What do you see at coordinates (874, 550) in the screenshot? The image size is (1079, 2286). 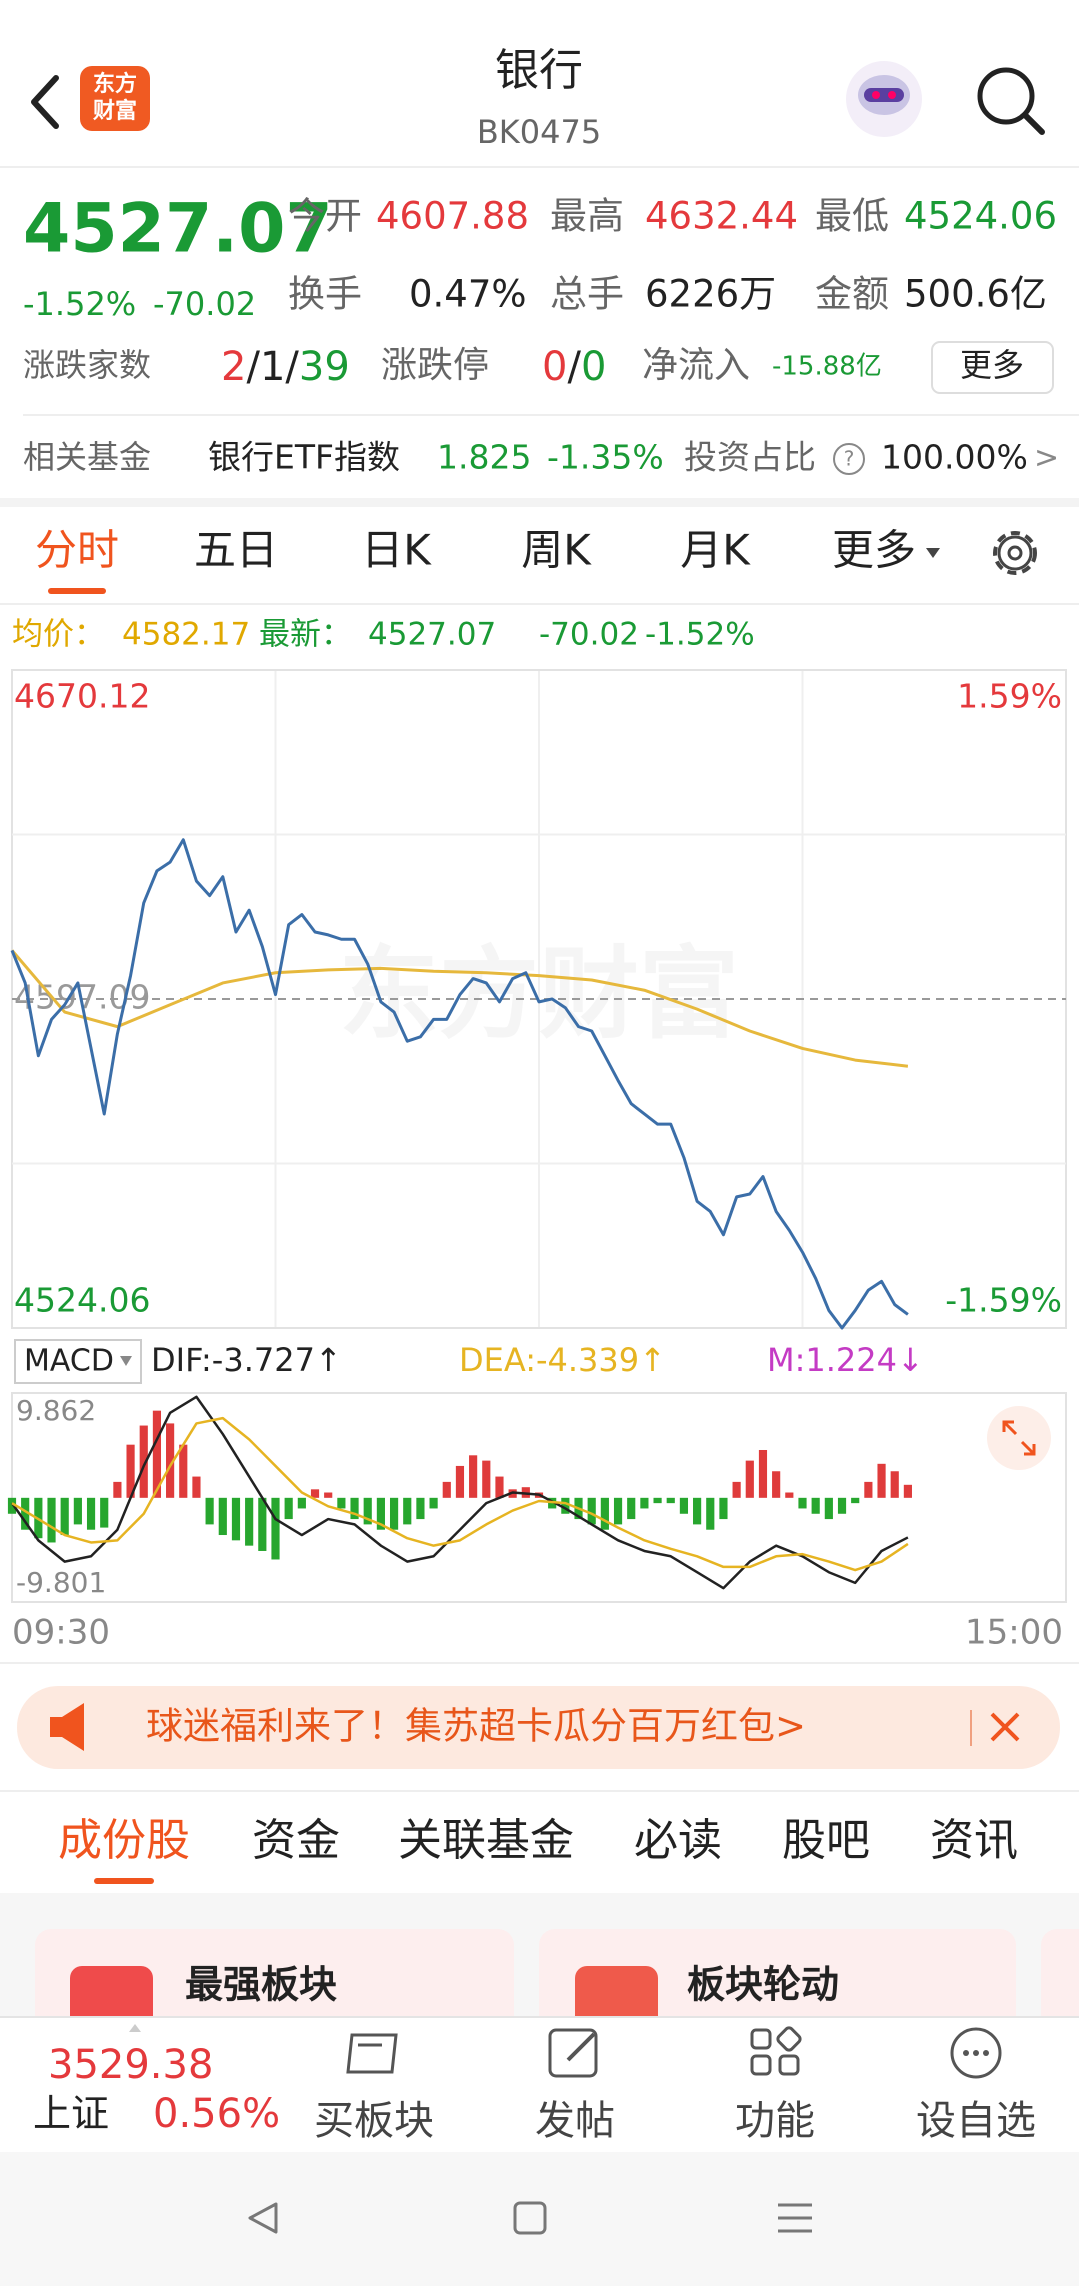 I see `period-tab: 更多` at bounding box center [874, 550].